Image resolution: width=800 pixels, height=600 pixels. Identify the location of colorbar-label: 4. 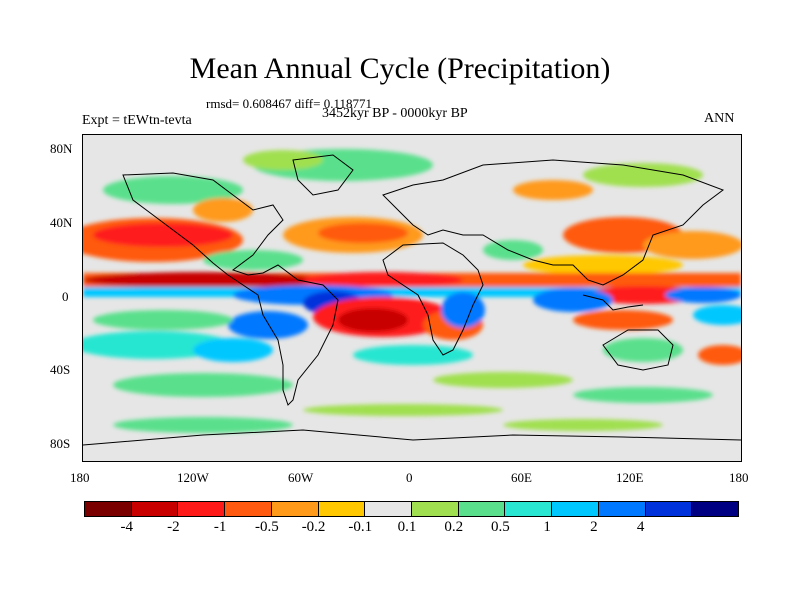
(640, 527).